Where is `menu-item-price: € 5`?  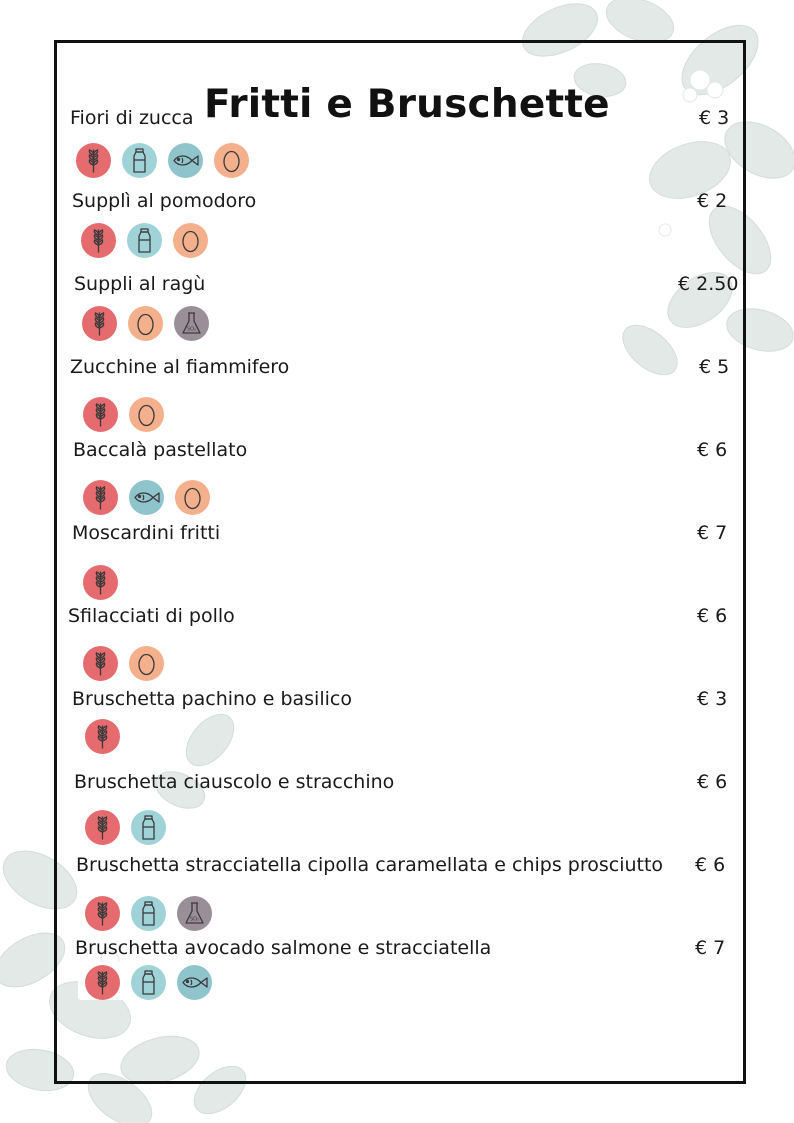
menu-item-price: € 5 is located at coordinates (714, 367).